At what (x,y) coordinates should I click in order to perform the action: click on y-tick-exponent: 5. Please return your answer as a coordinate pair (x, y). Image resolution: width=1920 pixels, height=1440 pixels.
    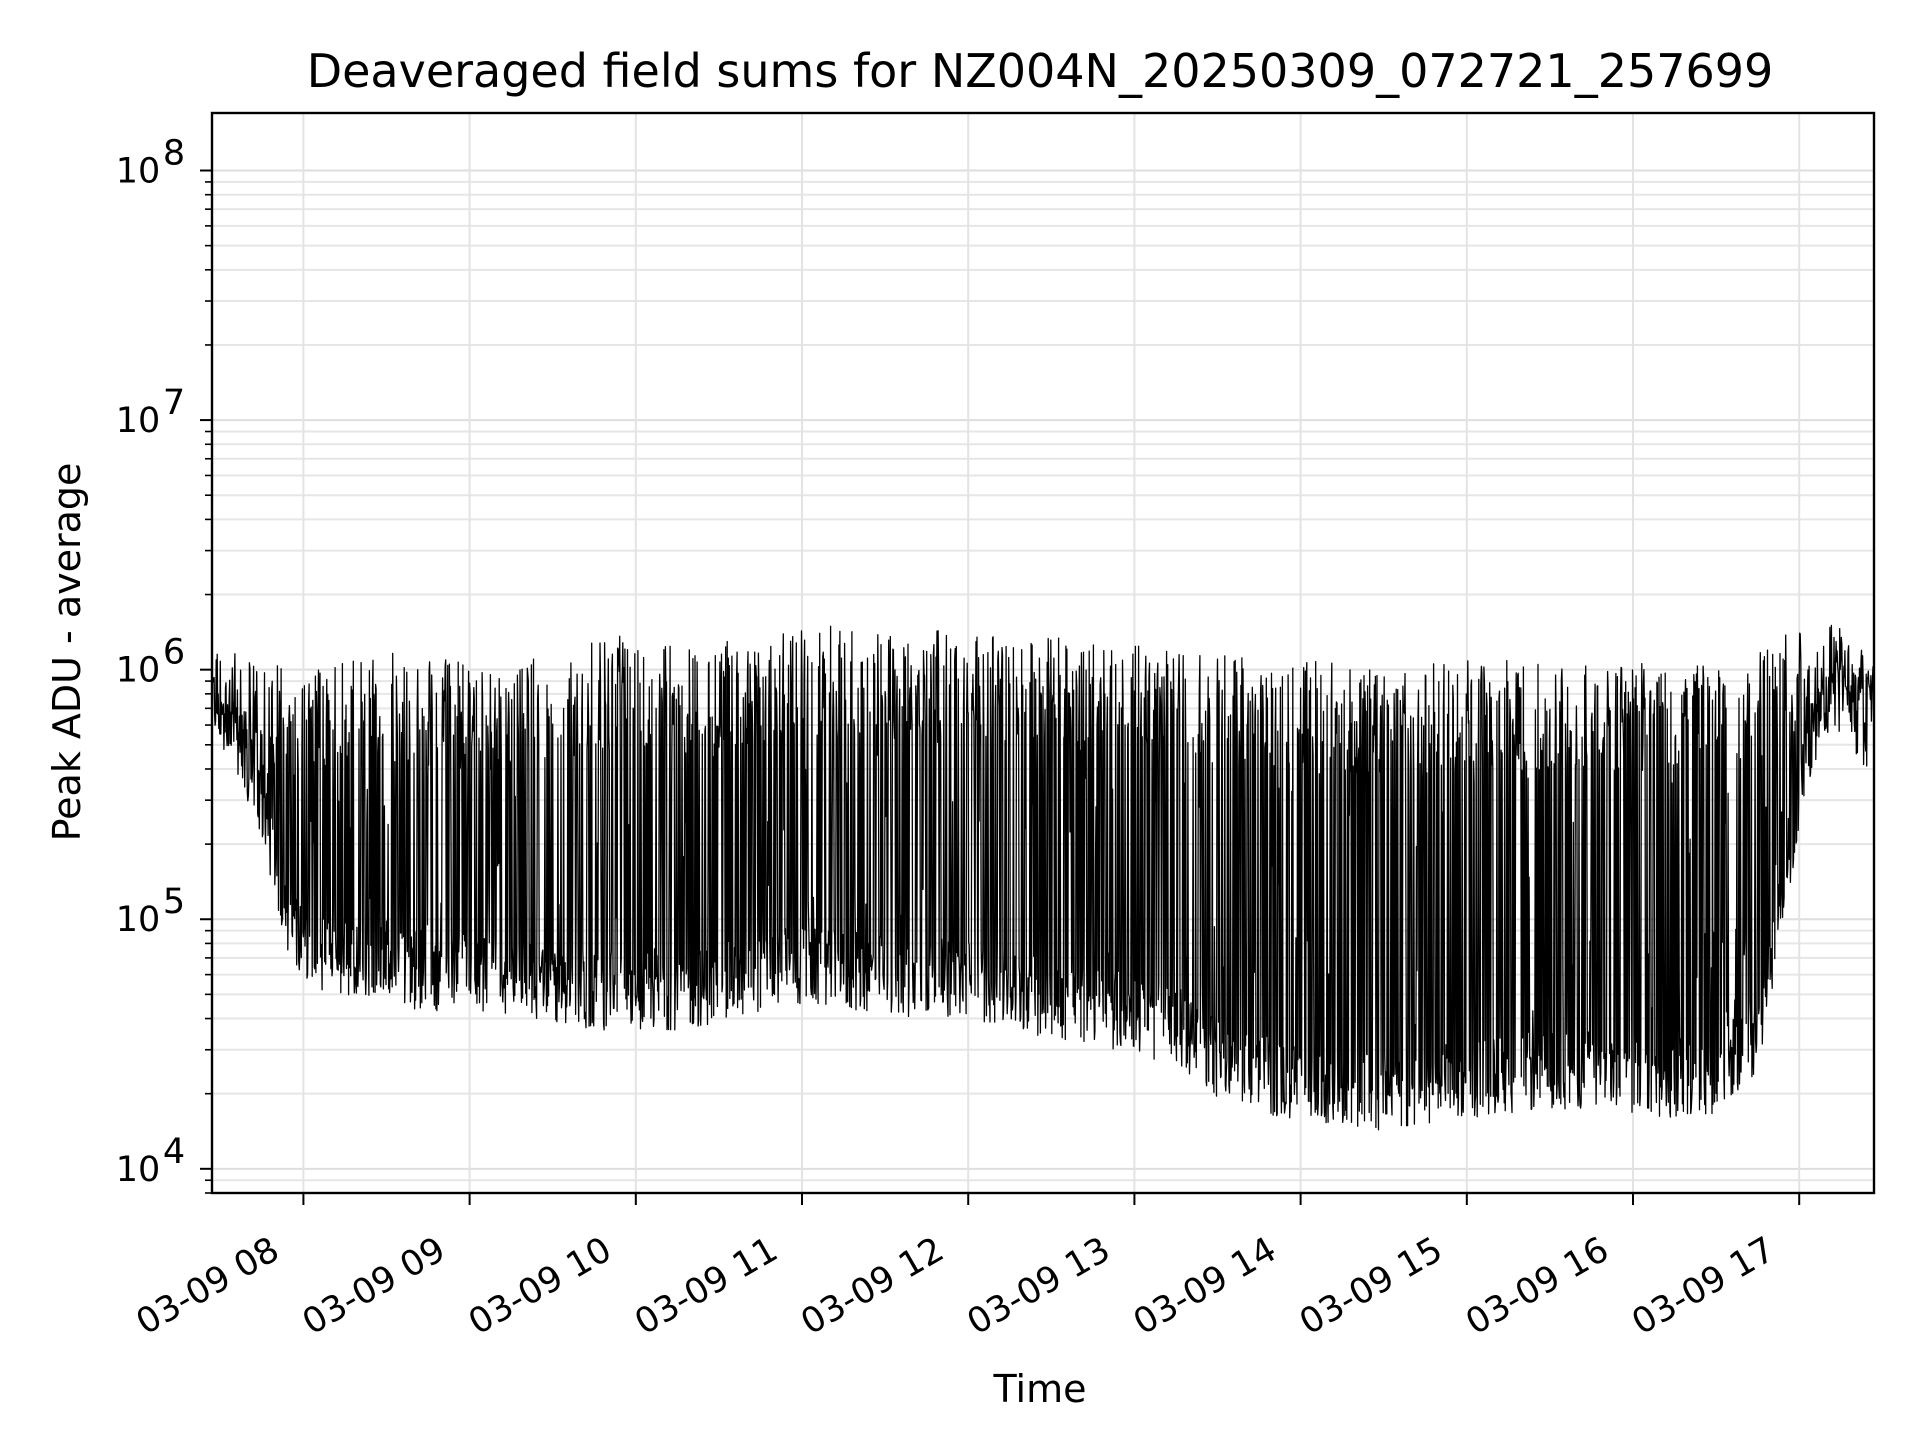
    Looking at the image, I should click on (174, 902).